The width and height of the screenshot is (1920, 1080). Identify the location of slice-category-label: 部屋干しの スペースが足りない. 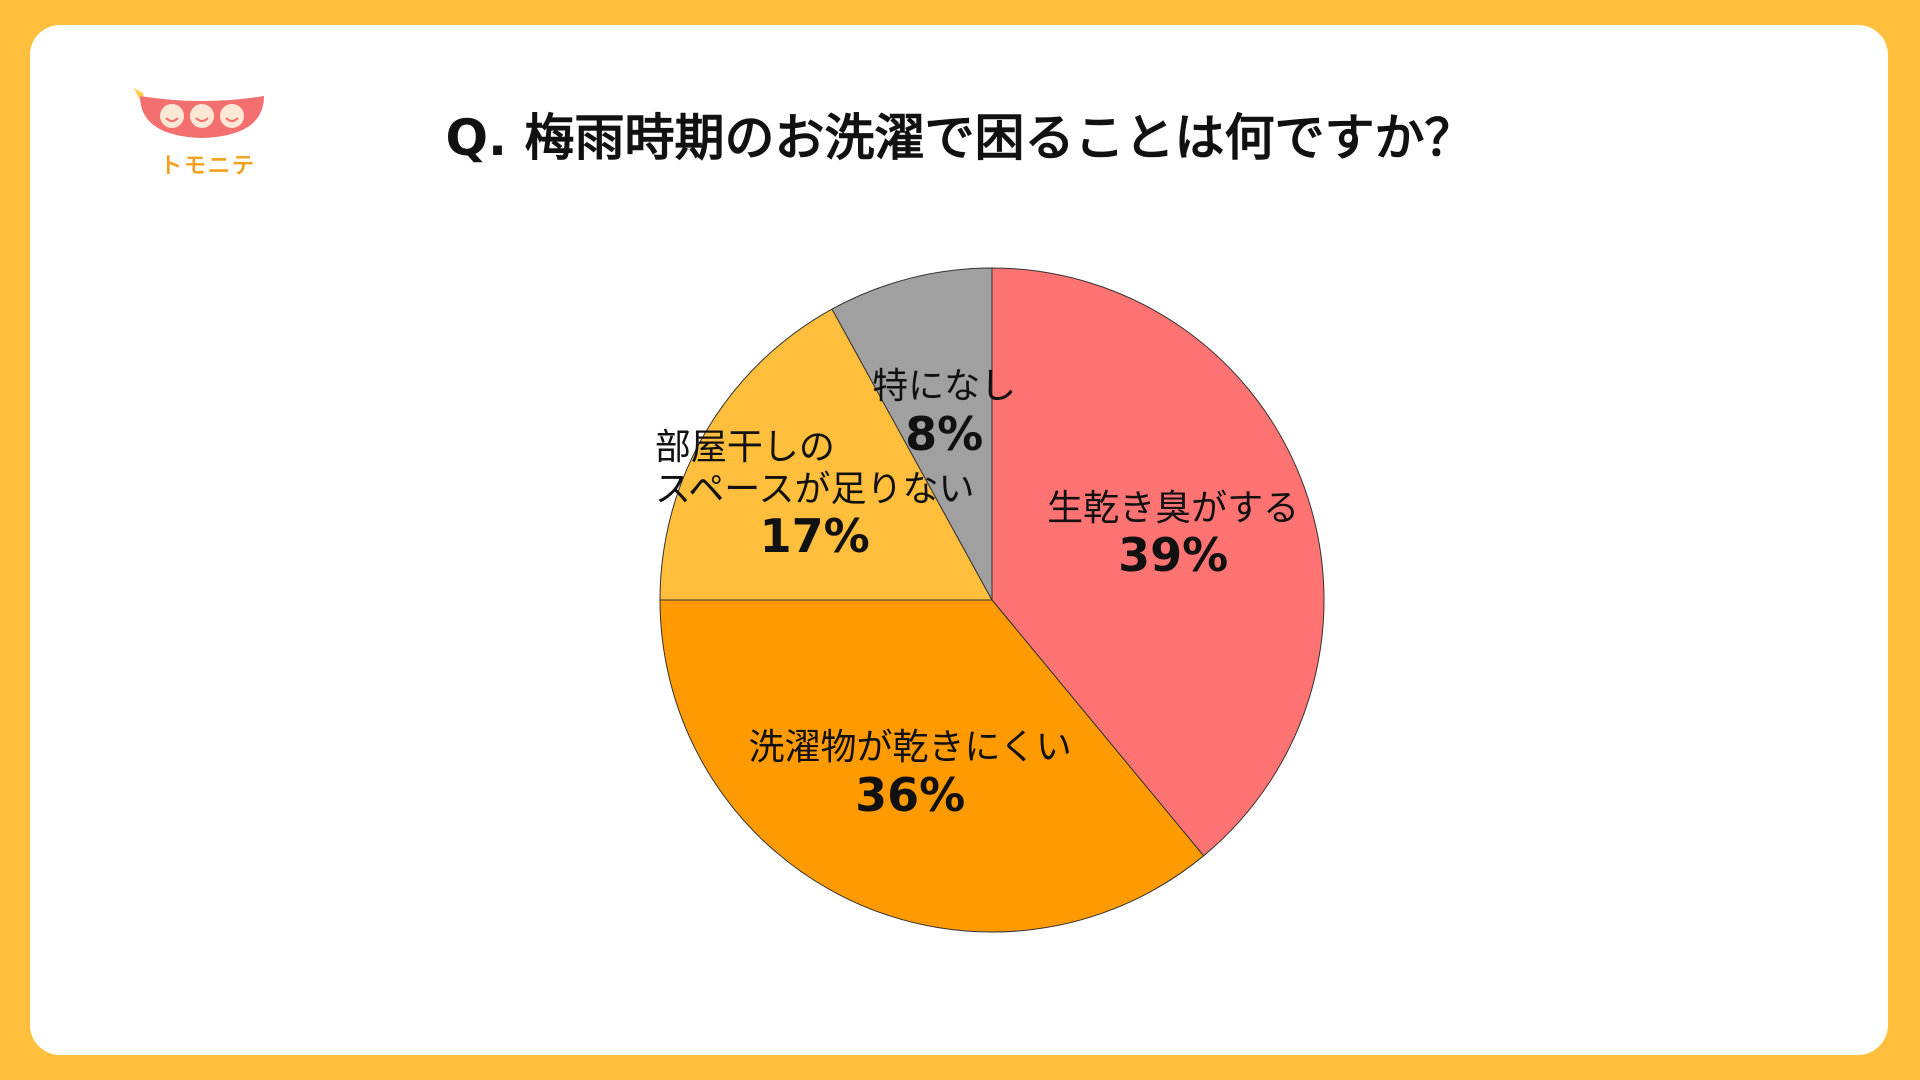
(814, 468).